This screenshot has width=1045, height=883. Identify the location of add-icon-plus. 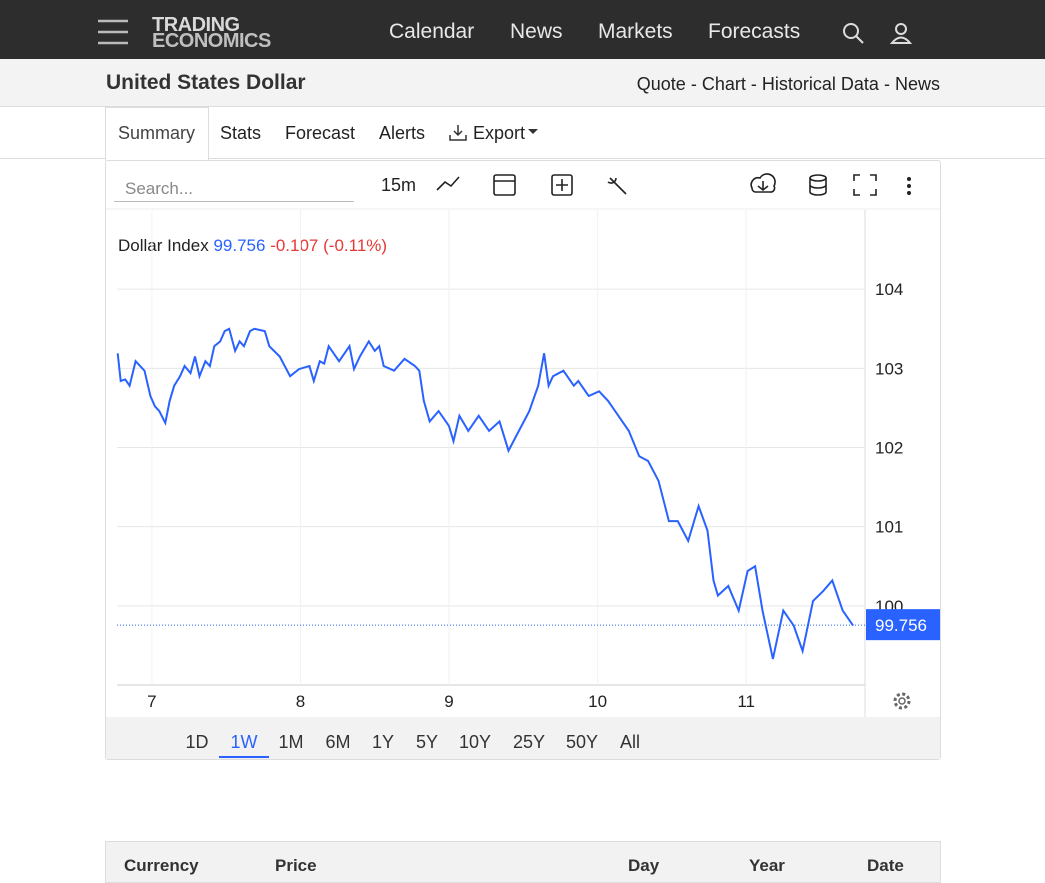
(562, 185).